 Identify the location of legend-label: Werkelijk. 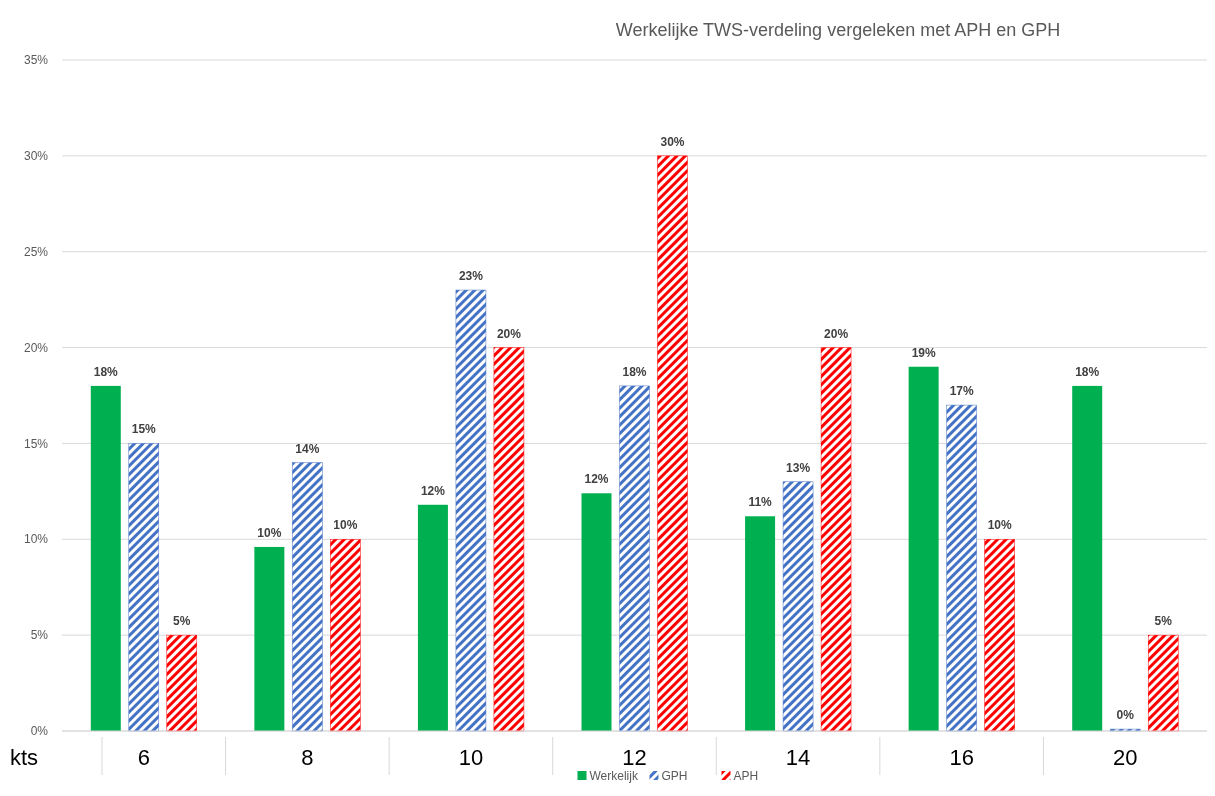
(614, 776).